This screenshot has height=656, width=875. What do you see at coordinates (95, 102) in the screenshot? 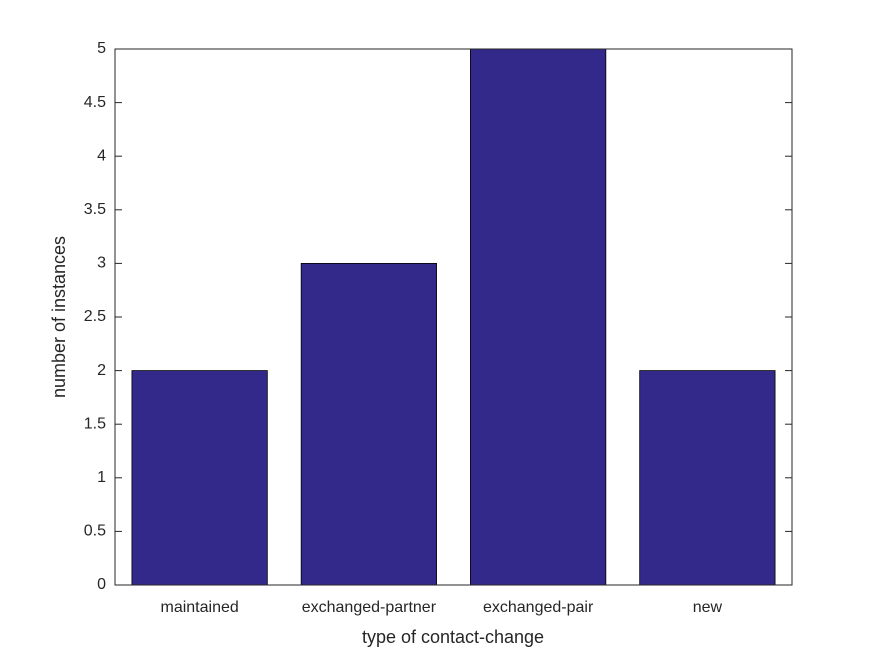
I see `y-tick-label: 4.5` at bounding box center [95, 102].